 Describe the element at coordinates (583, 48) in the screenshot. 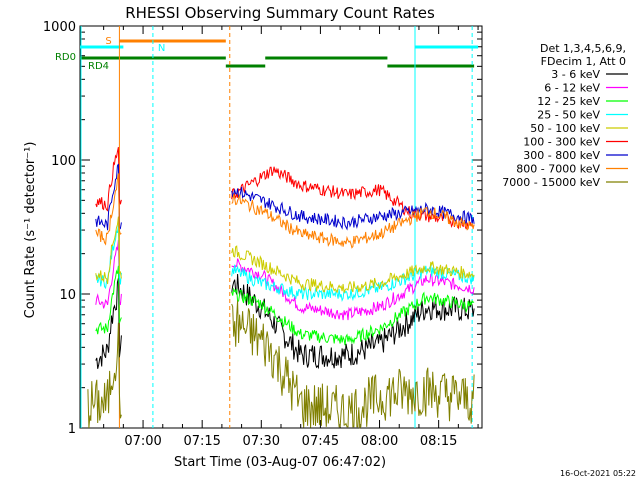

I see `legend-header: Det 1,3,4,5,6,9,` at that location.